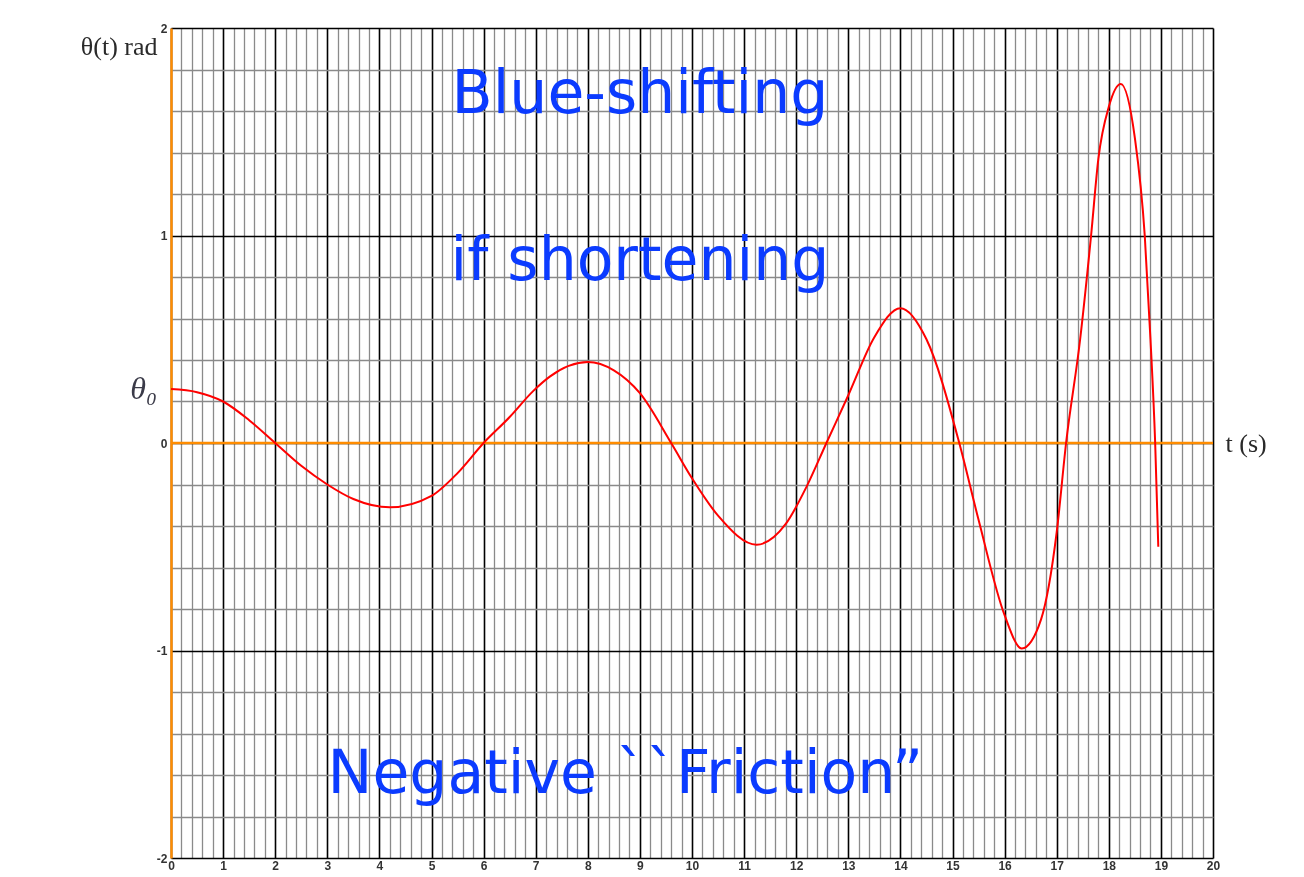 The image size is (1304, 877). Describe the element at coordinates (380, 865) in the screenshot. I see `x-tick-label: 4` at that location.